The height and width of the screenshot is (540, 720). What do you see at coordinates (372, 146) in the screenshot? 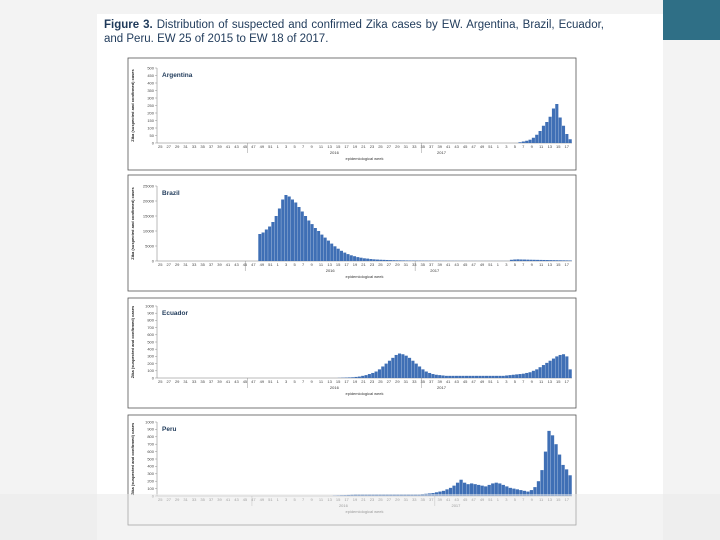
I see `argentina-xtick-label: 23` at bounding box center [372, 146].